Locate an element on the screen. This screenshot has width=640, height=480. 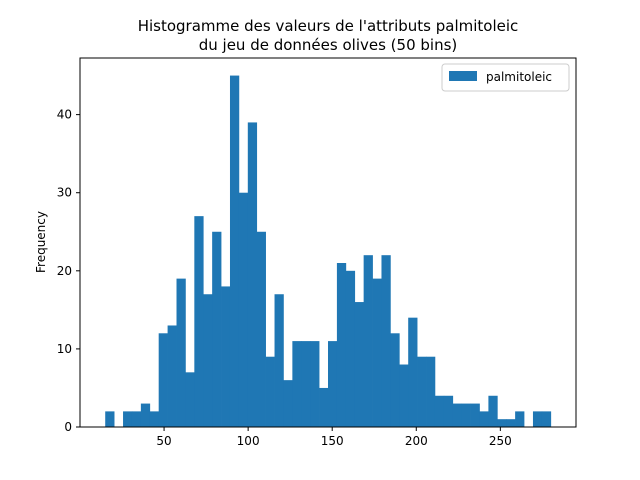
legend-frame is located at coordinates (505, 77).